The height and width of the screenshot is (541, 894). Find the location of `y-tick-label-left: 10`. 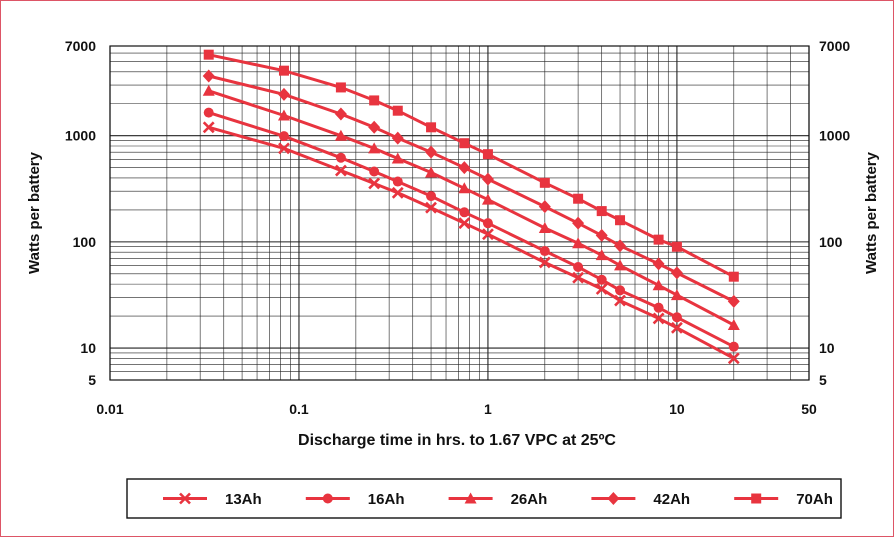

y-tick-label-left: 10 is located at coordinates (88, 348).